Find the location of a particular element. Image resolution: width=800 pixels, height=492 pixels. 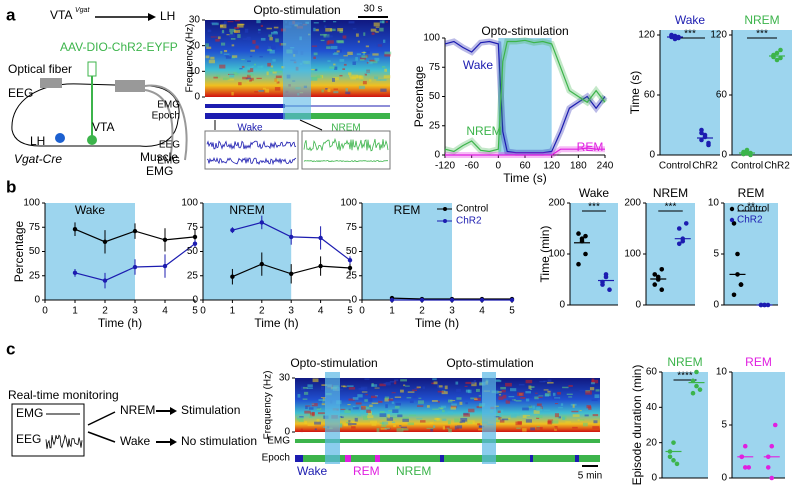

legend-label: Control is located at coordinates (753, 209).